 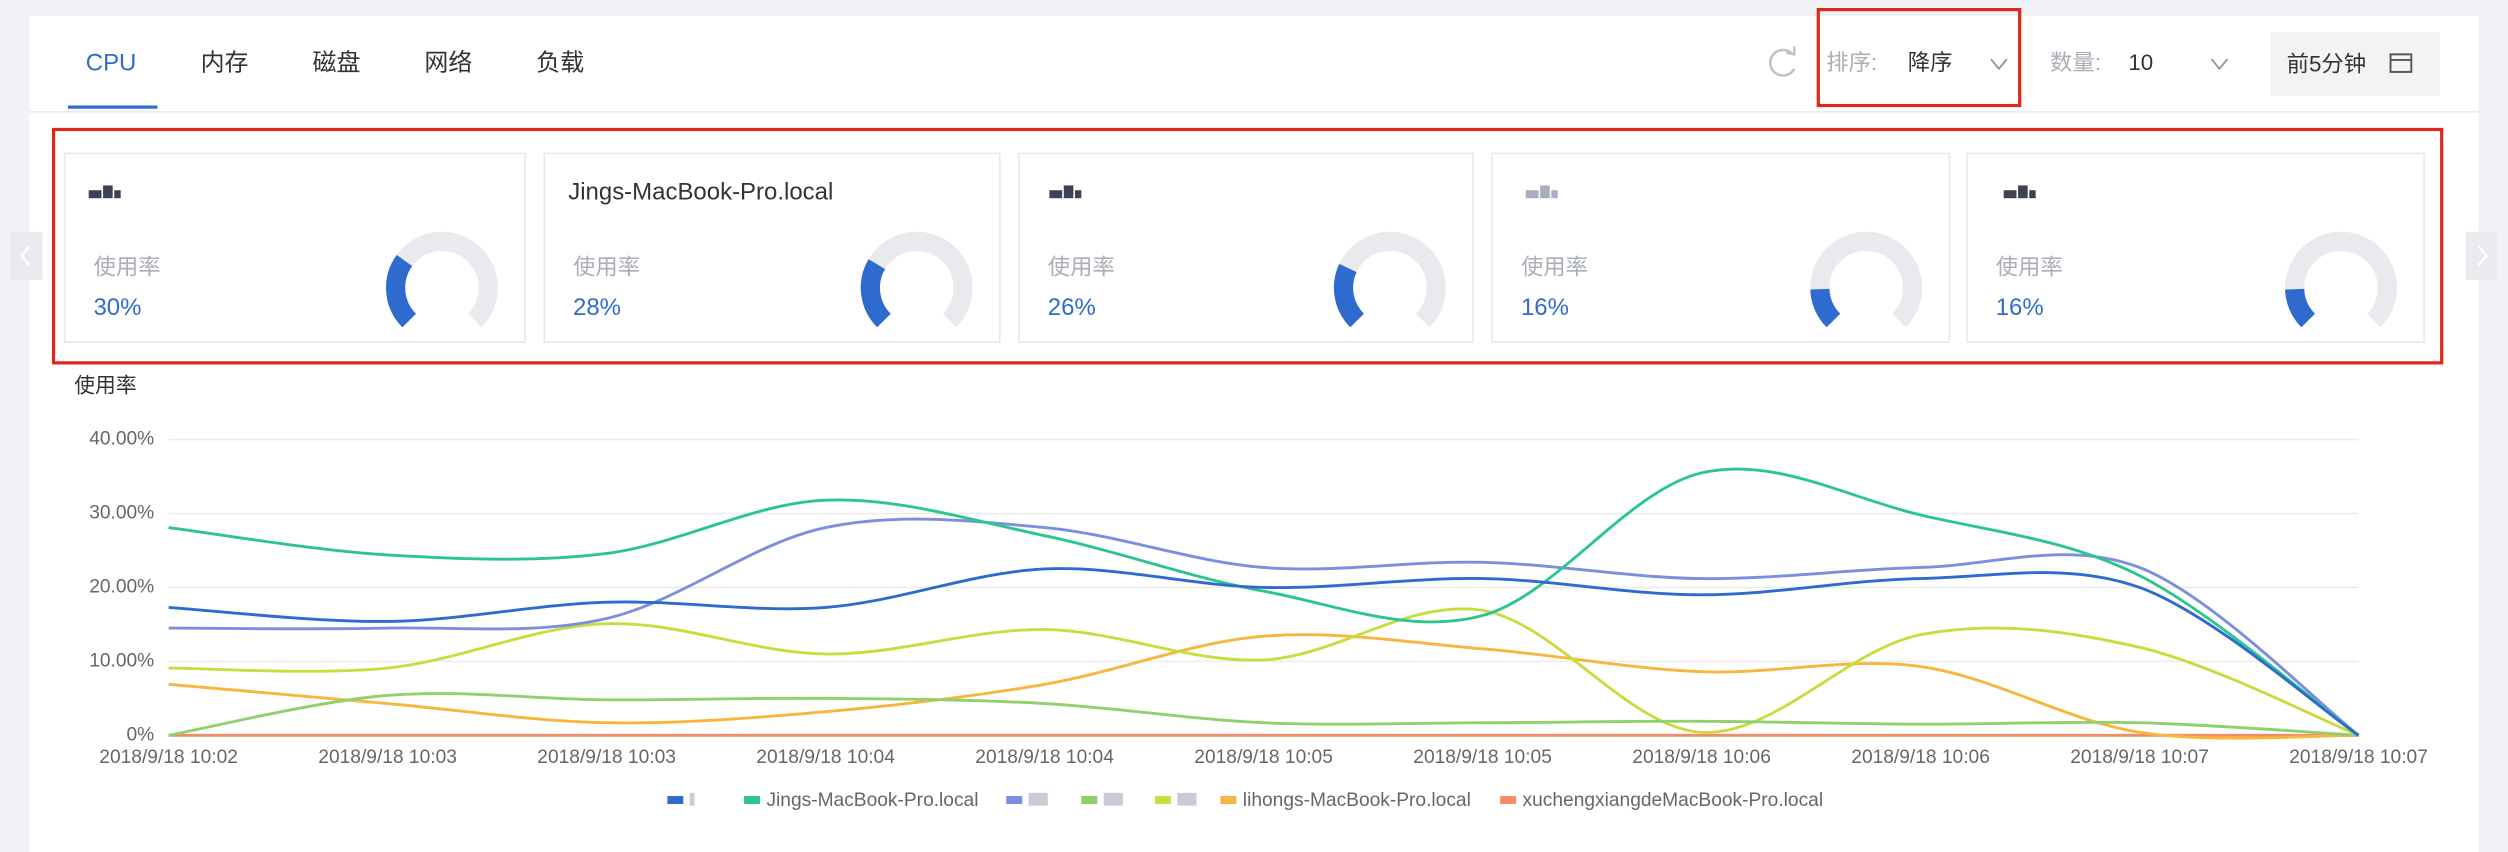 What do you see at coordinates (1930, 62) in the screenshot?
I see `sort-value: 降序` at bounding box center [1930, 62].